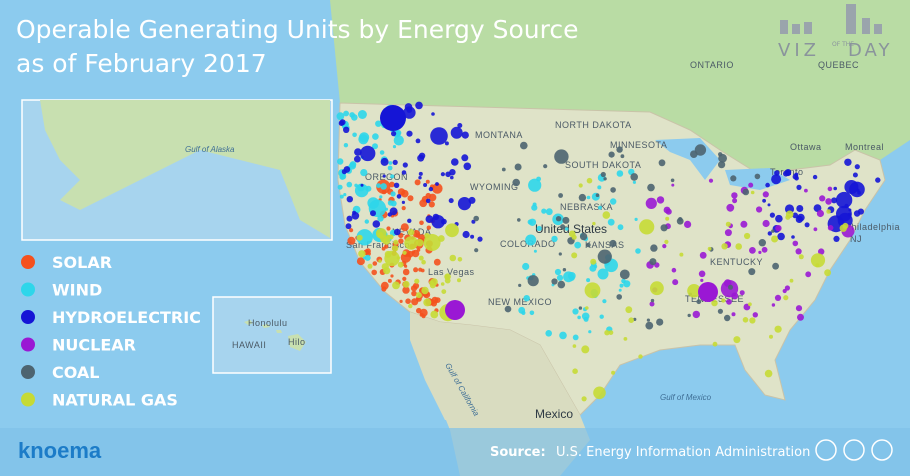  I want to click on hawaii-label: Hilo, so click(297, 342).